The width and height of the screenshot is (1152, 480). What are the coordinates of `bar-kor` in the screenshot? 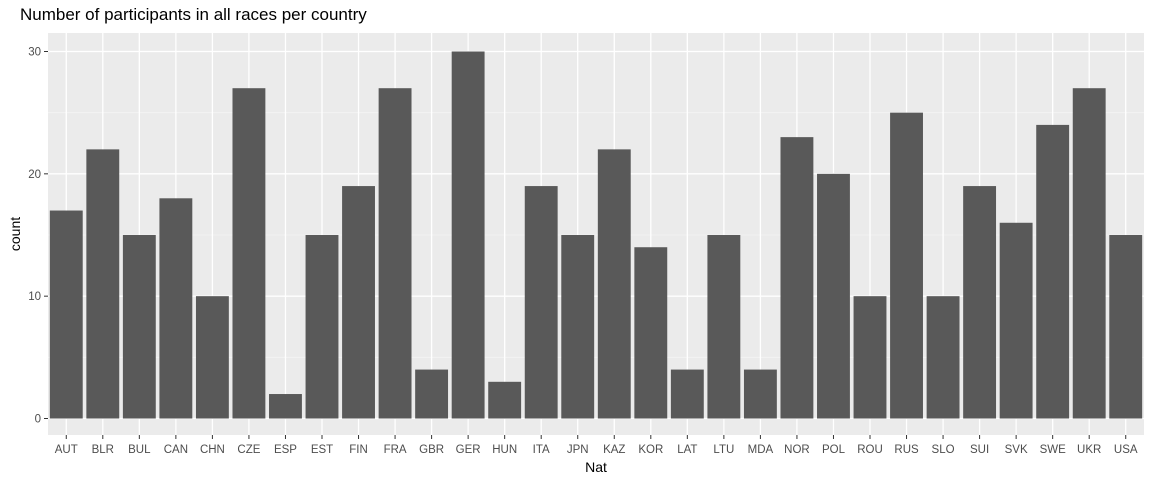 It's located at (651, 333).